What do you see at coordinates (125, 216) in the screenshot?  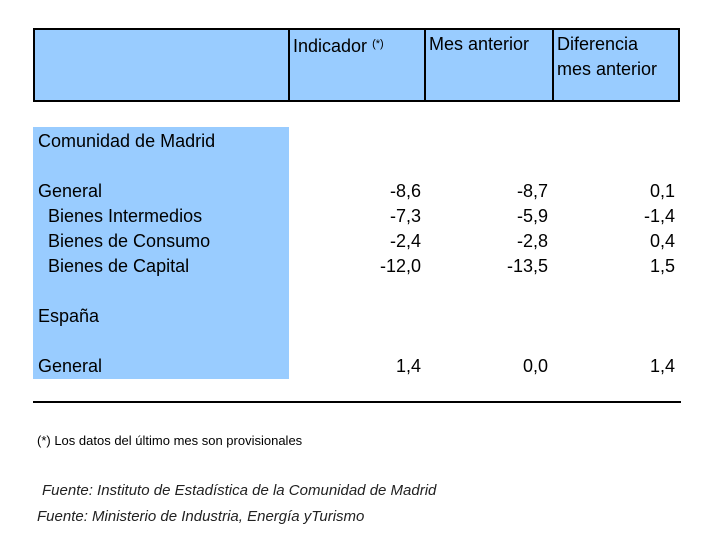 I see `row-label: Bienes Intermedios` at bounding box center [125, 216].